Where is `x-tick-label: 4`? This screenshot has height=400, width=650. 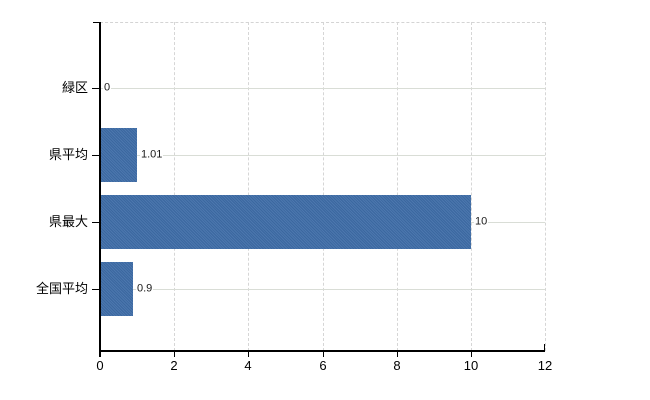 x-tick-label: 4 is located at coordinates (248, 365).